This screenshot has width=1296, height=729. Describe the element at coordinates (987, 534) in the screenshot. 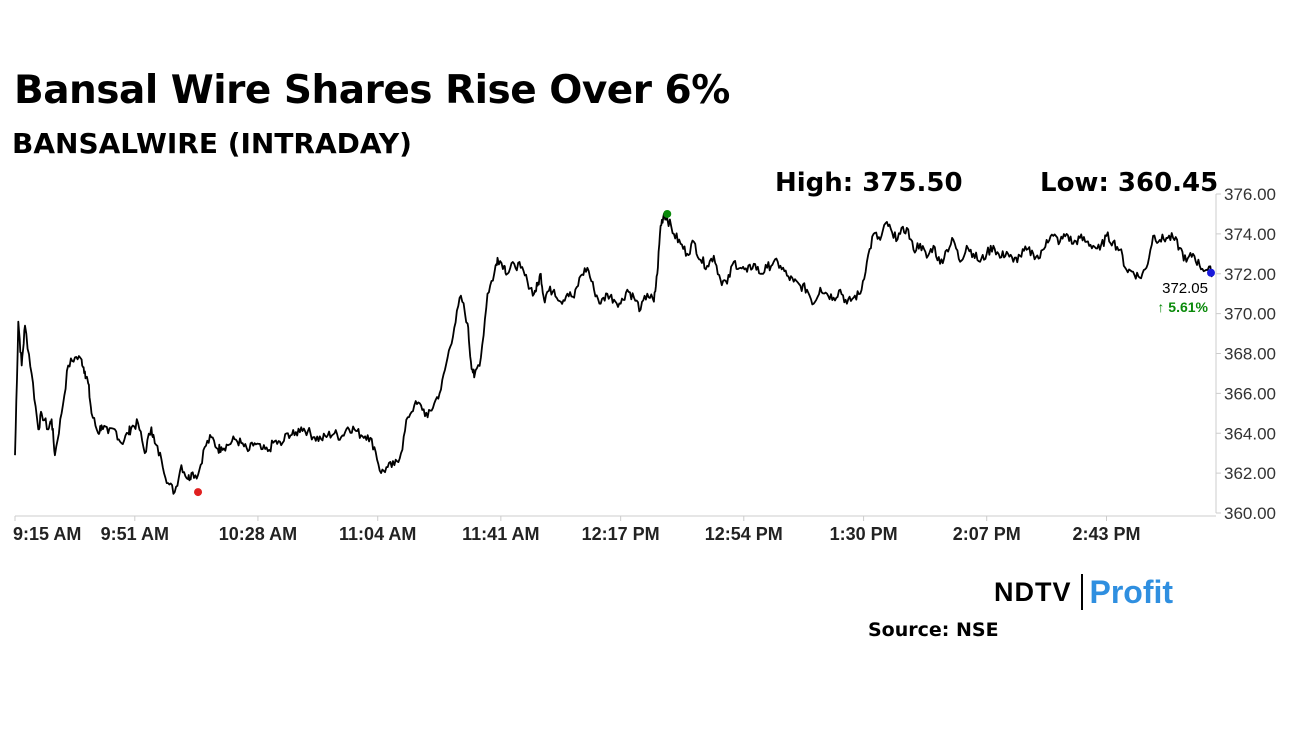

I see `x-tick-label: 2:07 PM` at that location.